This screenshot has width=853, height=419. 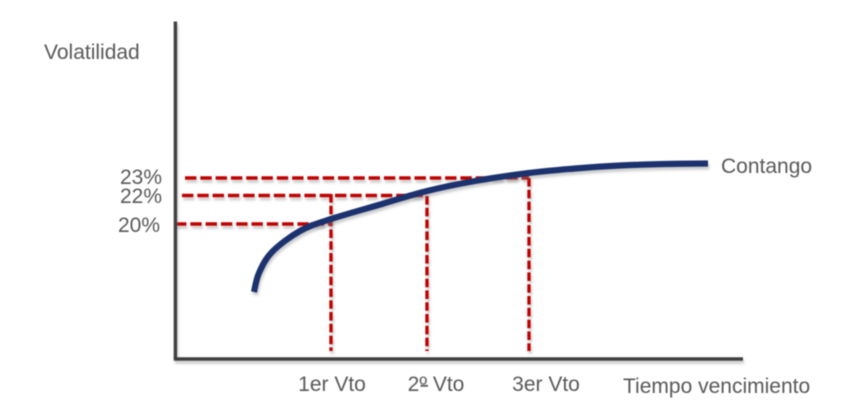 I want to click on svg-text: Volatilidad, so click(x=92, y=52).